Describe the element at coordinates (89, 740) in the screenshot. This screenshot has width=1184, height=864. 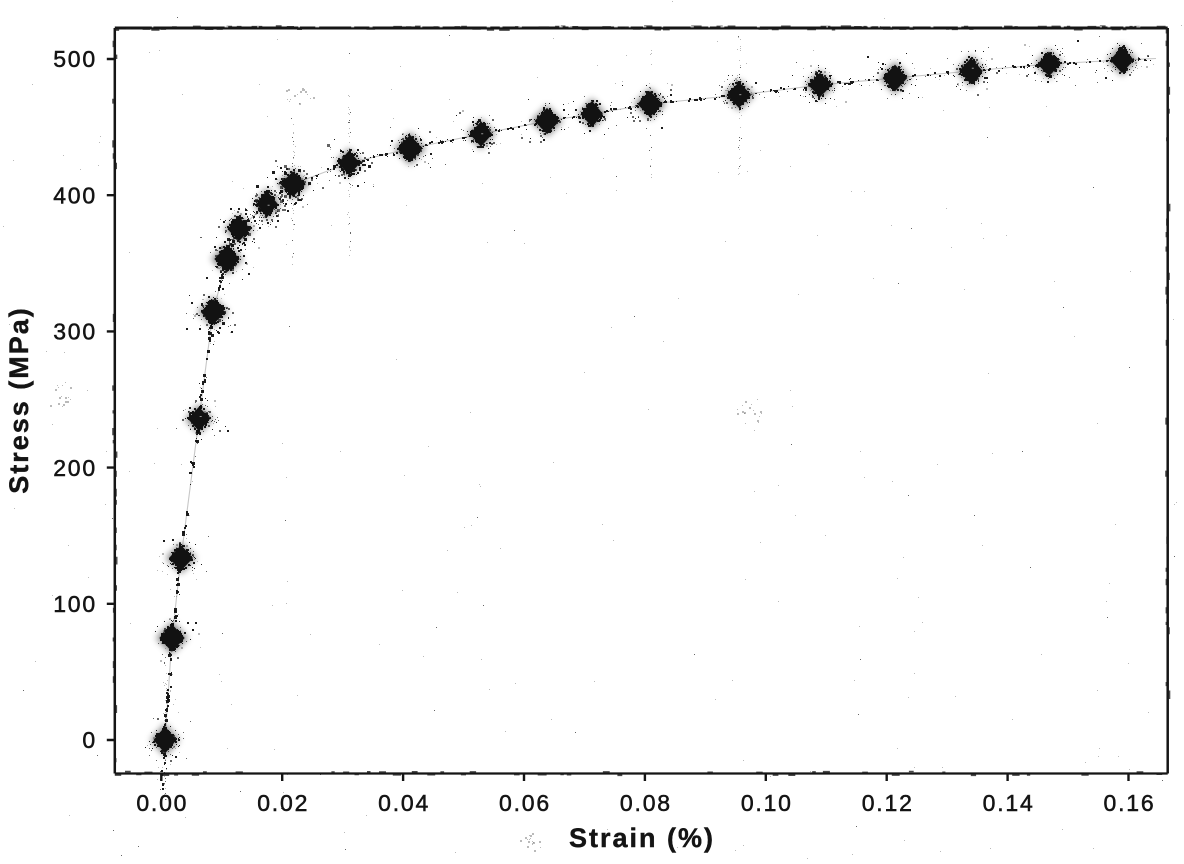
I see `svg-text: 0` at that location.